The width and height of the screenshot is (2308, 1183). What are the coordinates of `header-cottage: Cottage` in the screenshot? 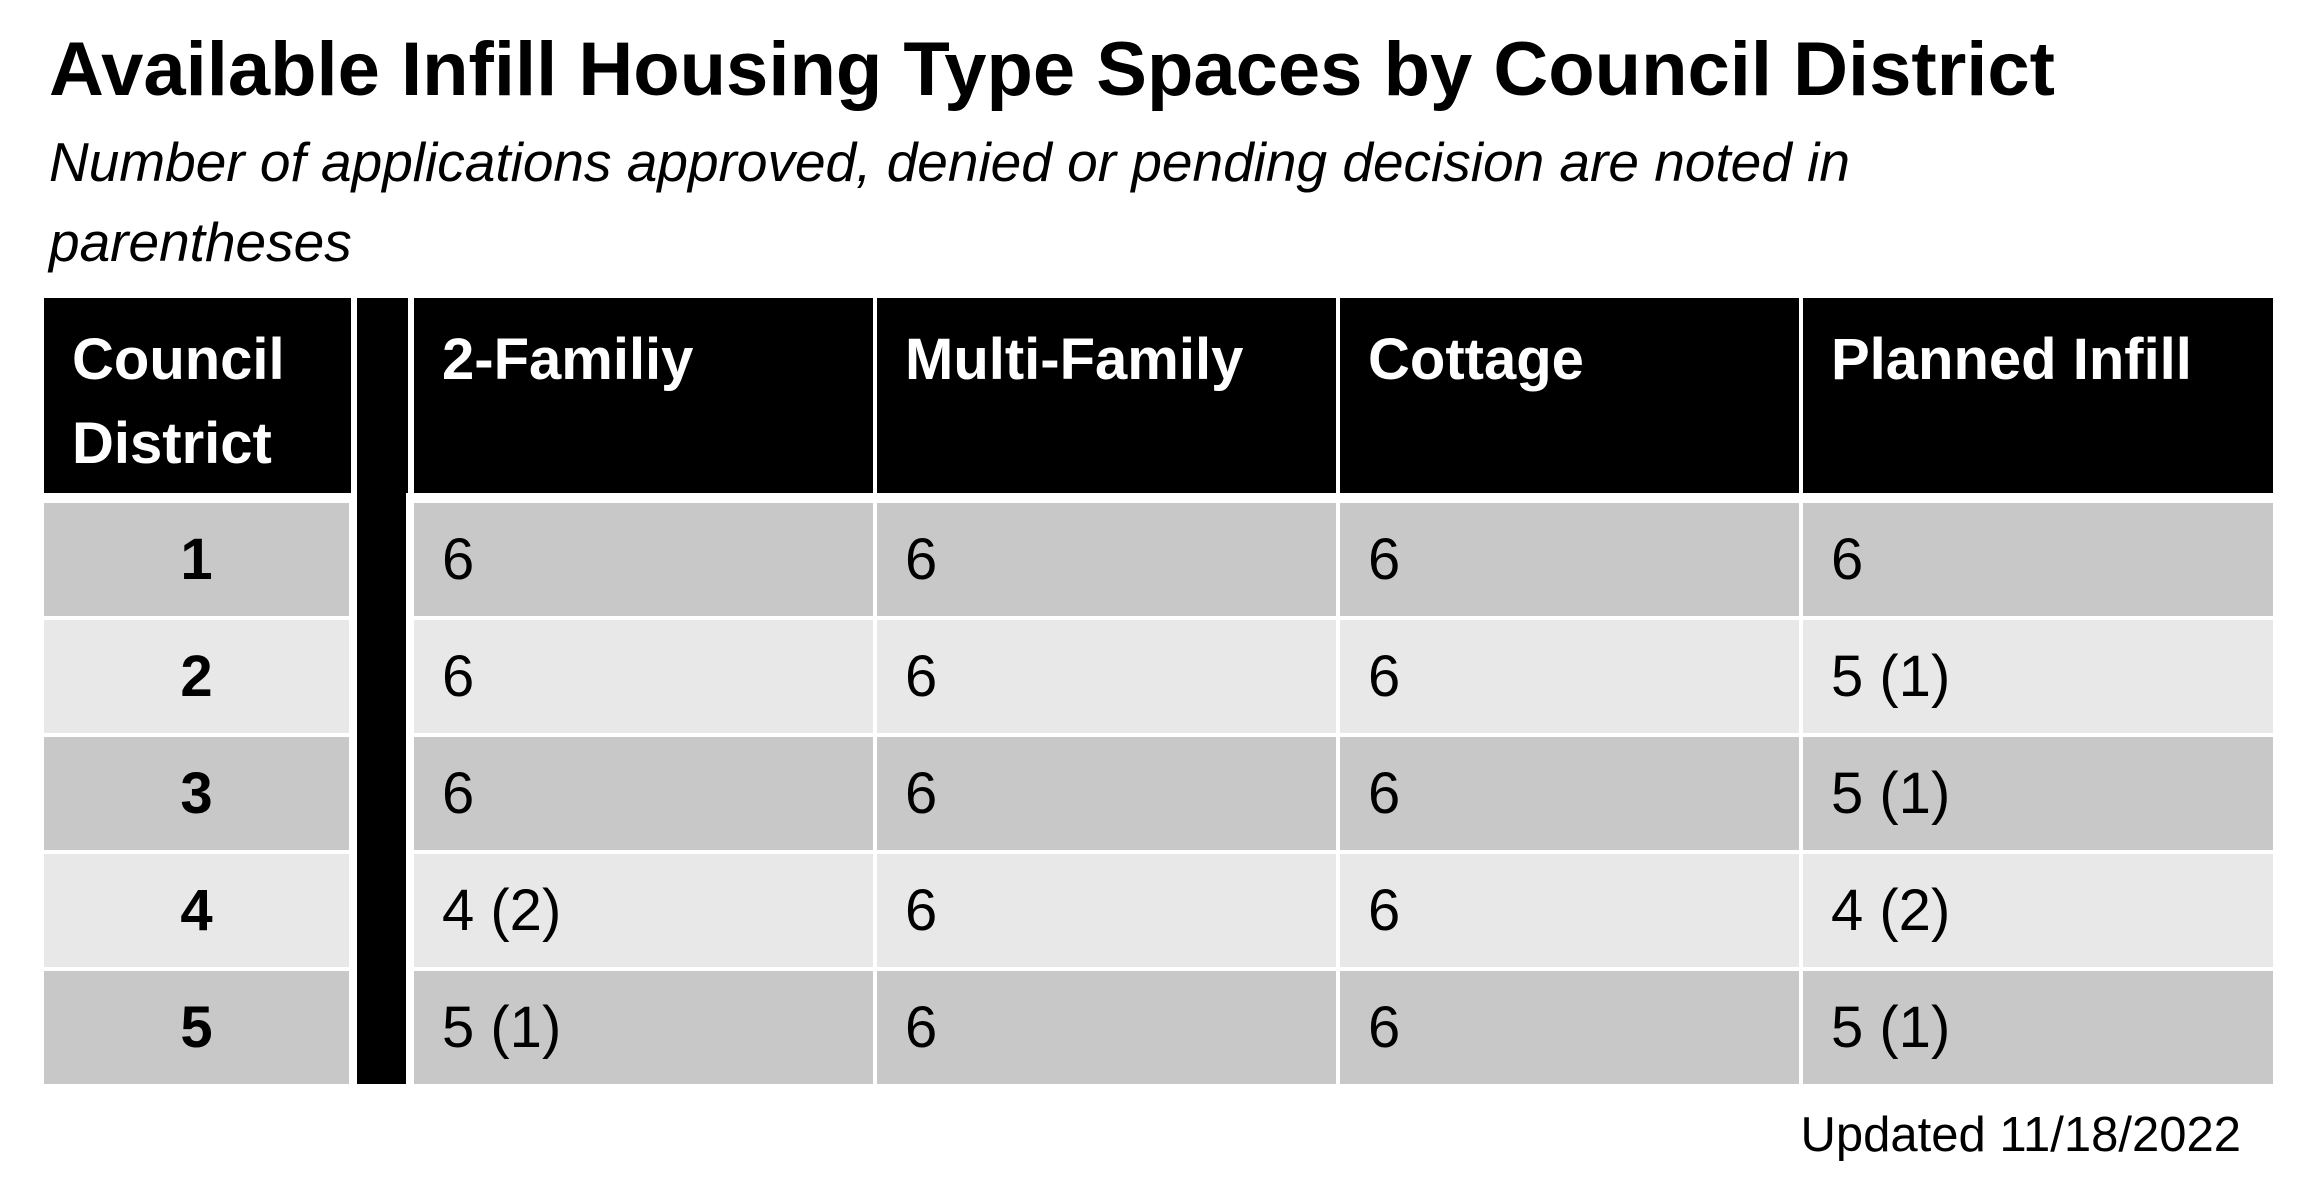 It's located at (1571, 395).